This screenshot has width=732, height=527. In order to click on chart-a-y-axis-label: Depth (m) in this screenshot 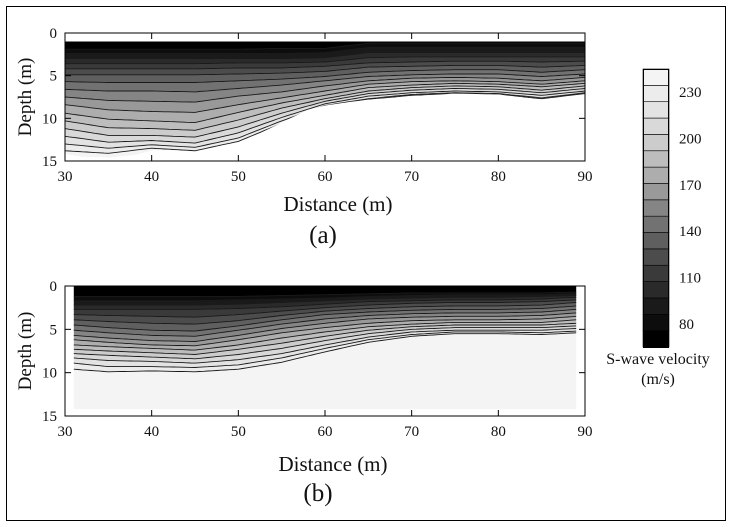, I will do `click(25, 97)`.